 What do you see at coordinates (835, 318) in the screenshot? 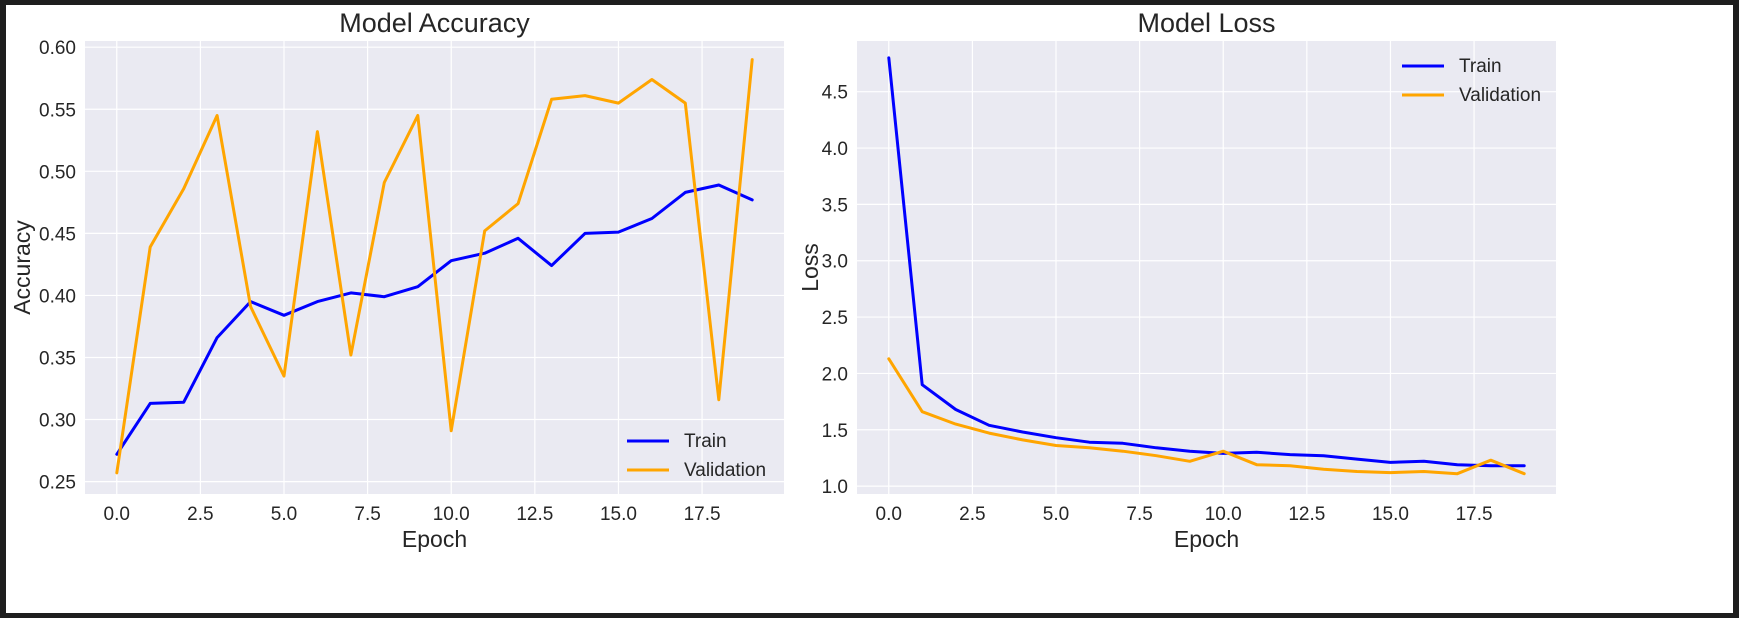
I see `y-tick-label: 2.5` at bounding box center [835, 318].